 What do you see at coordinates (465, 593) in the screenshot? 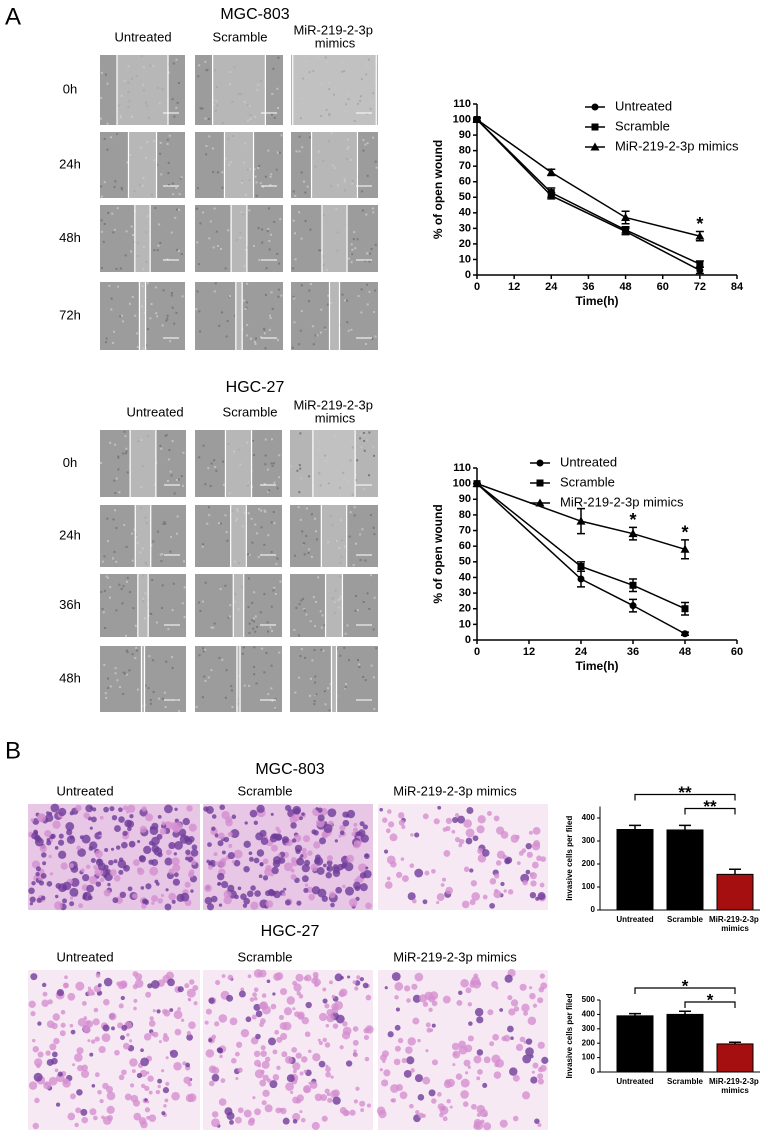
I see `y-tick-label: 30` at bounding box center [465, 593].